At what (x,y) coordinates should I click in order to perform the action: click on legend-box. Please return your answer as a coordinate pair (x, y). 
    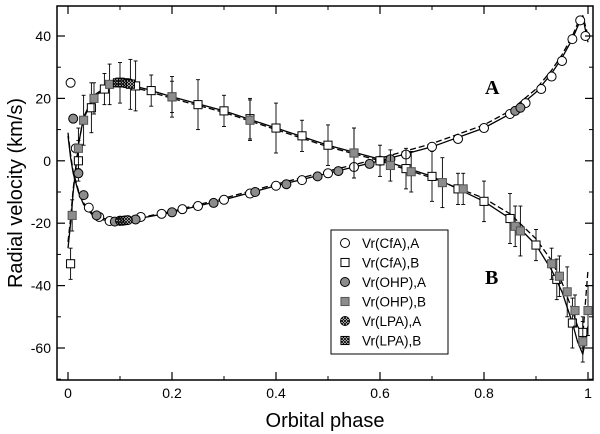
    Looking at the image, I should click on (389, 292).